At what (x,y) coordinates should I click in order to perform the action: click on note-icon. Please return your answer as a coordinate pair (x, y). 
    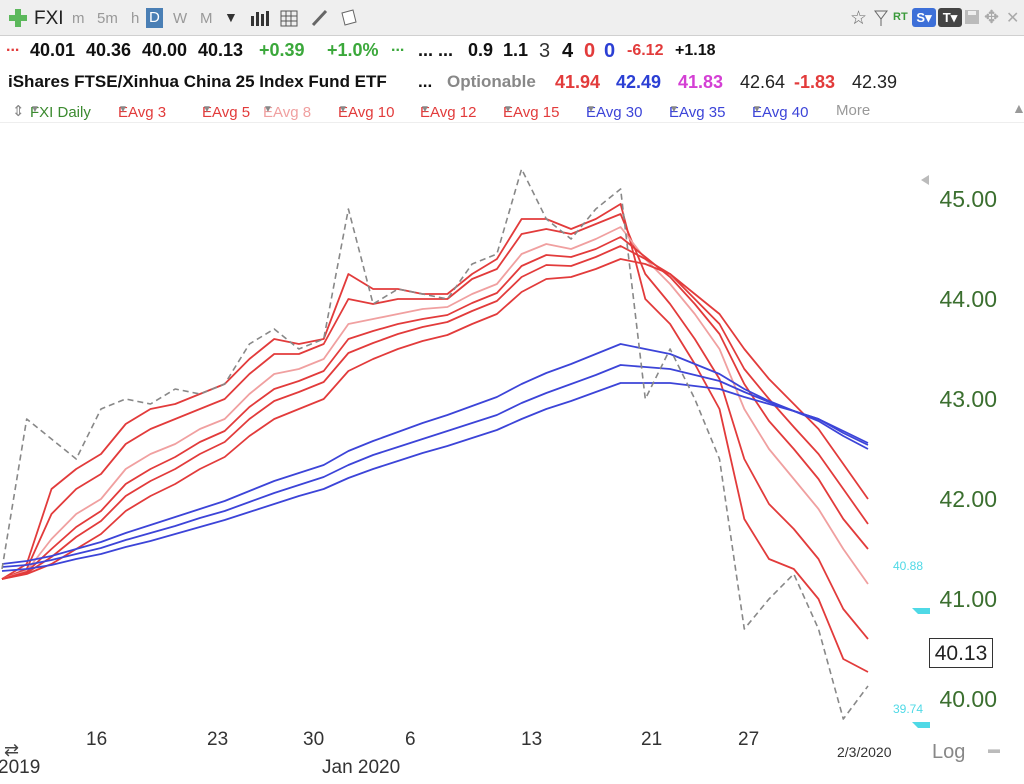
    Looking at the image, I should click on (349, 18).